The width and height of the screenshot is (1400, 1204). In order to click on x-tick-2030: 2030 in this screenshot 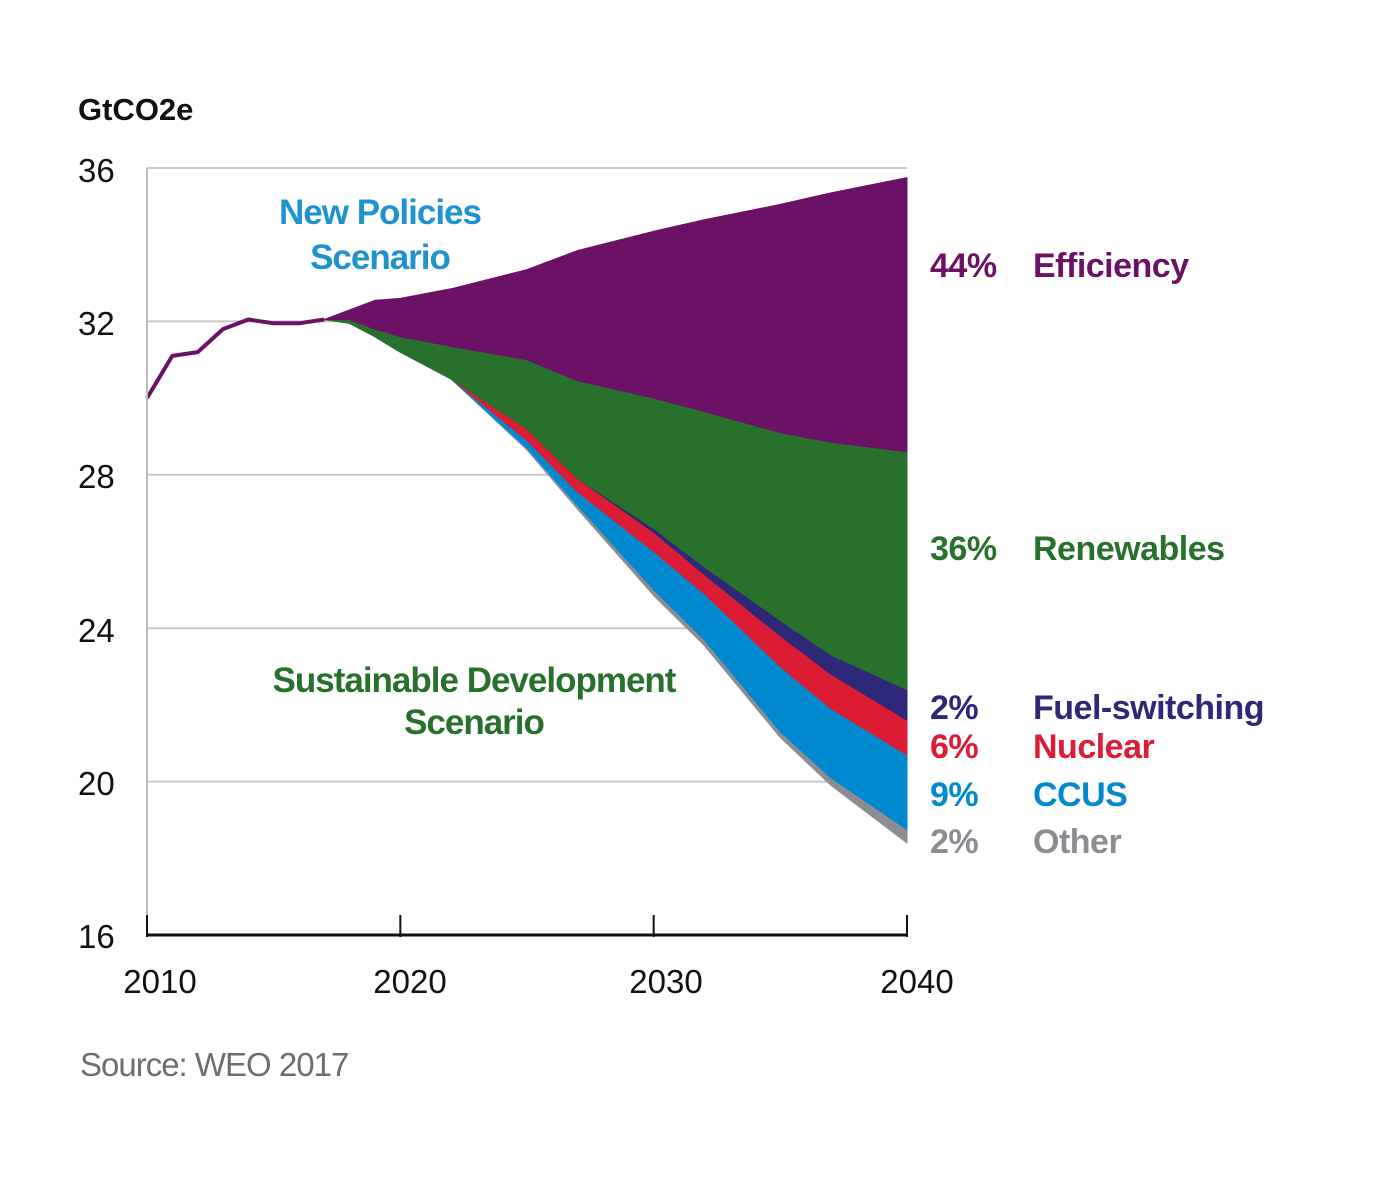, I will do `click(665, 981)`.